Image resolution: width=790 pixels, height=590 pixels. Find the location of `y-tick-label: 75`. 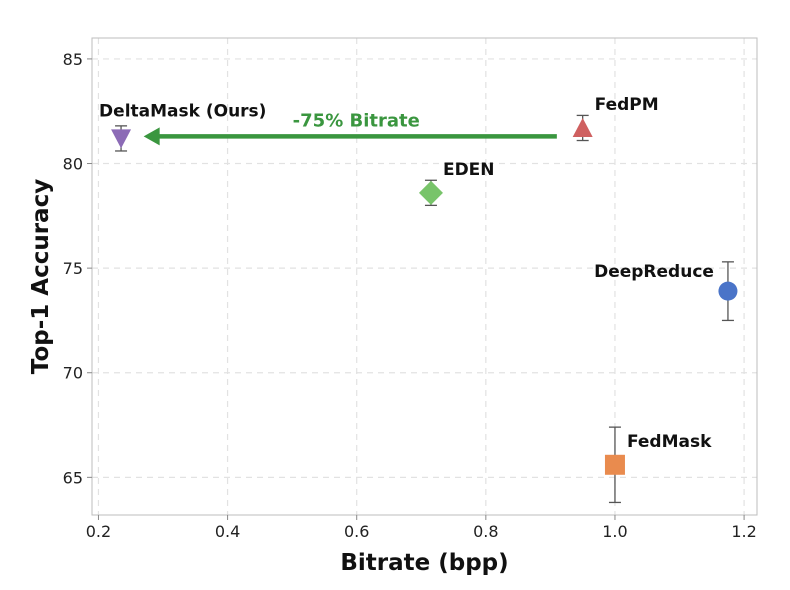

y-tick-label: 75 is located at coordinates (73, 268).